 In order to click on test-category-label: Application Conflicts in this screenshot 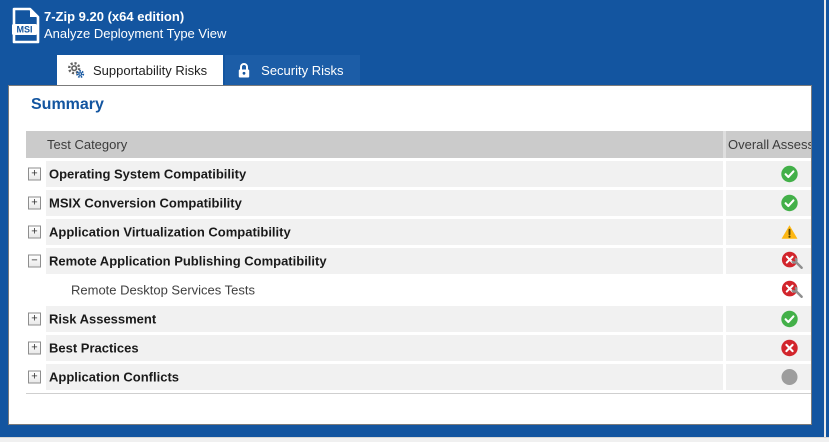, I will do `click(114, 377)`.